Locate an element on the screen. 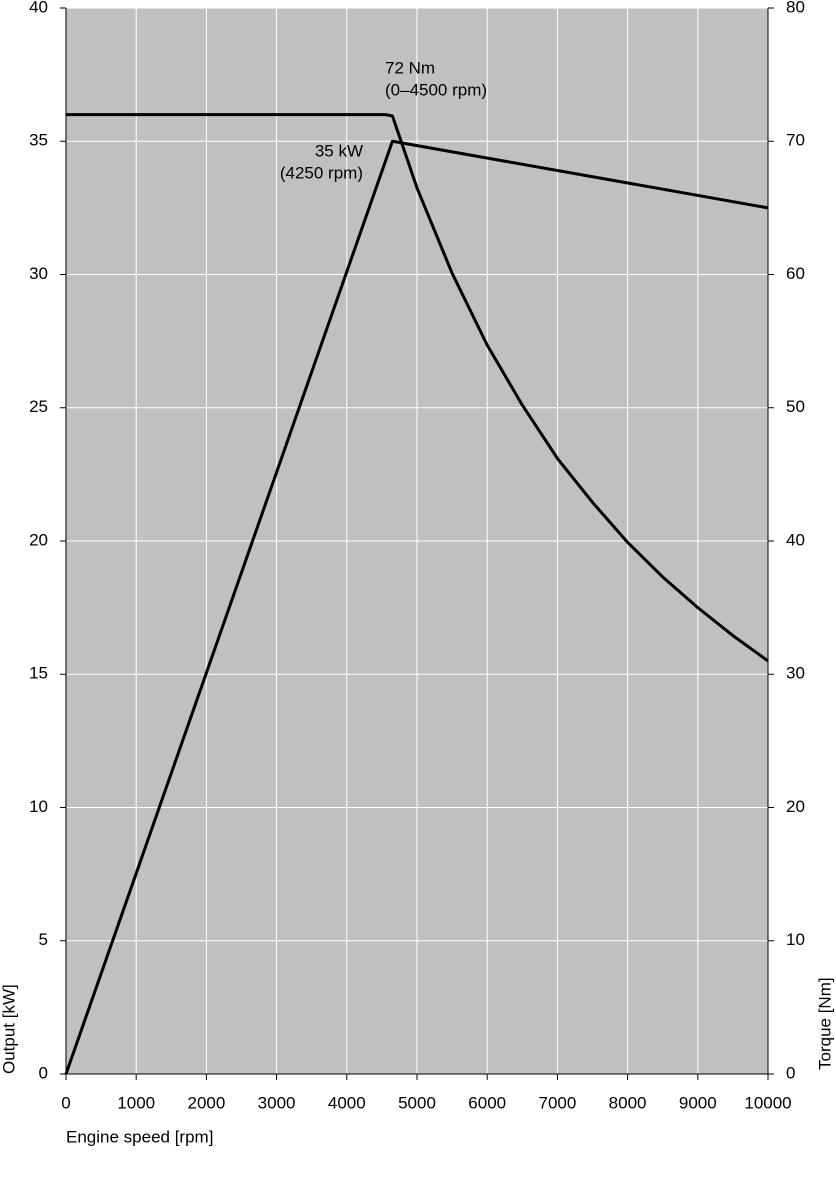 The width and height of the screenshot is (836, 1185). y2-tick-label: 10 is located at coordinates (795, 939).